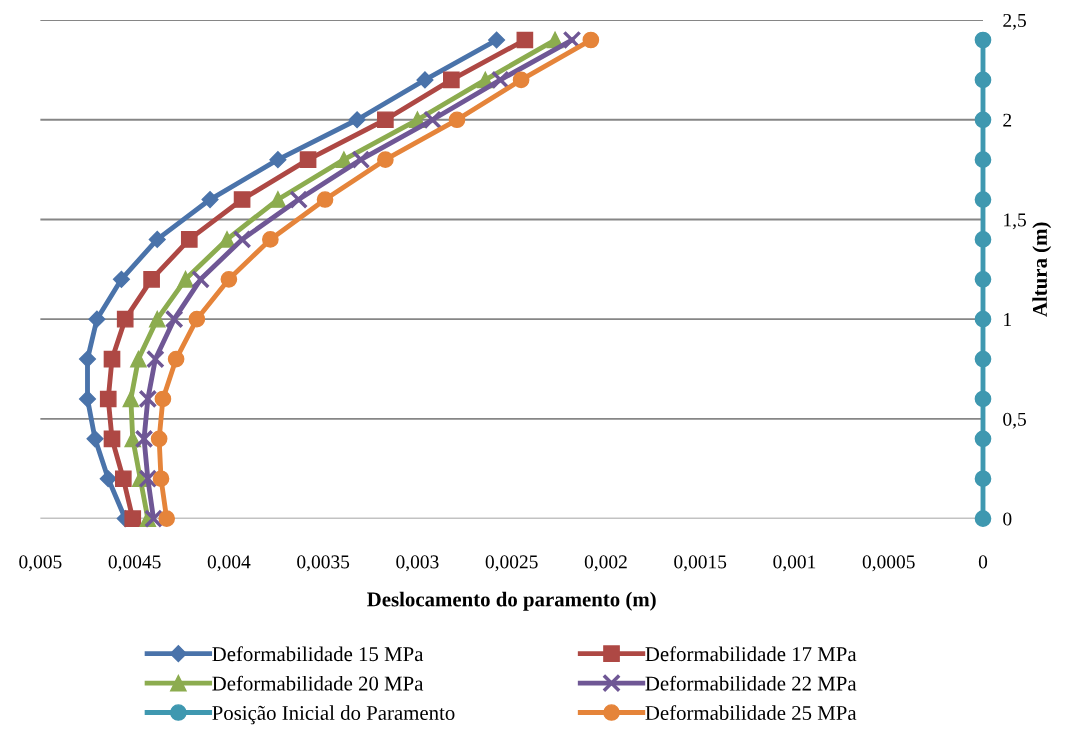 This screenshot has width=1091, height=743. What do you see at coordinates (1007, 120) in the screenshot?
I see `y-tick-label: 2` at bounding box center [1007, 120].